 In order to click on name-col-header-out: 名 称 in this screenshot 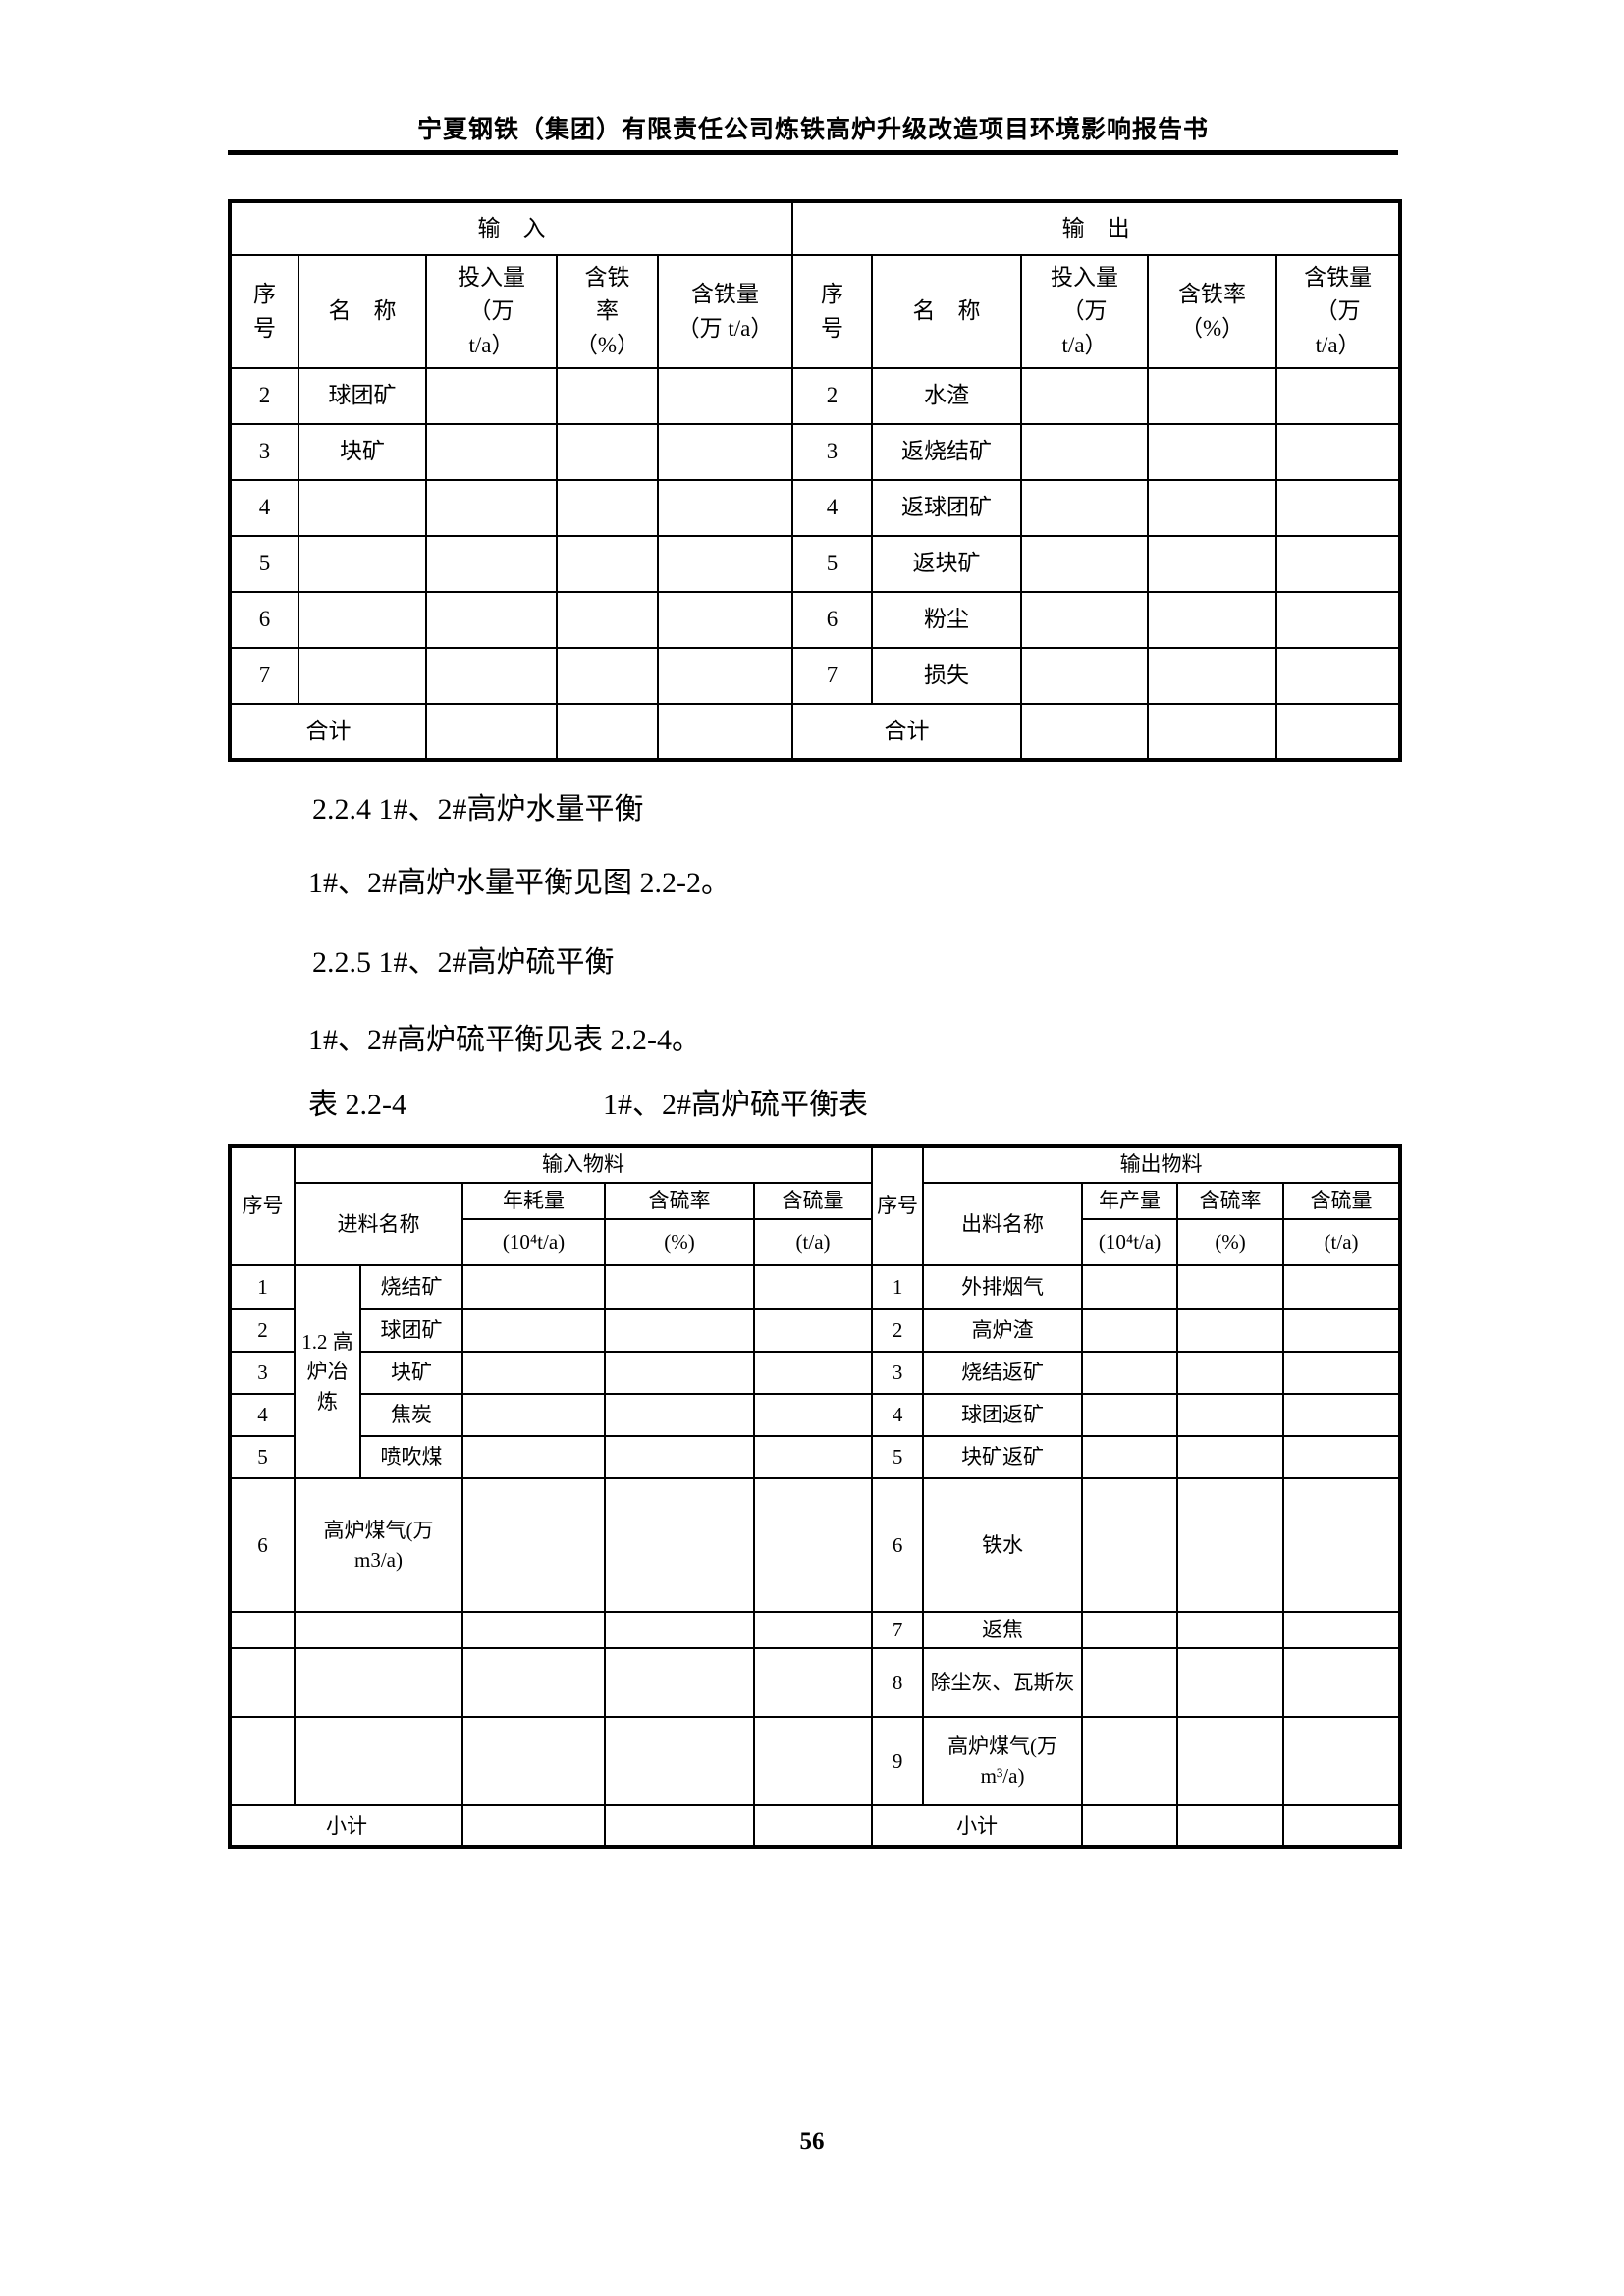, I will do `click(947, 311)`.